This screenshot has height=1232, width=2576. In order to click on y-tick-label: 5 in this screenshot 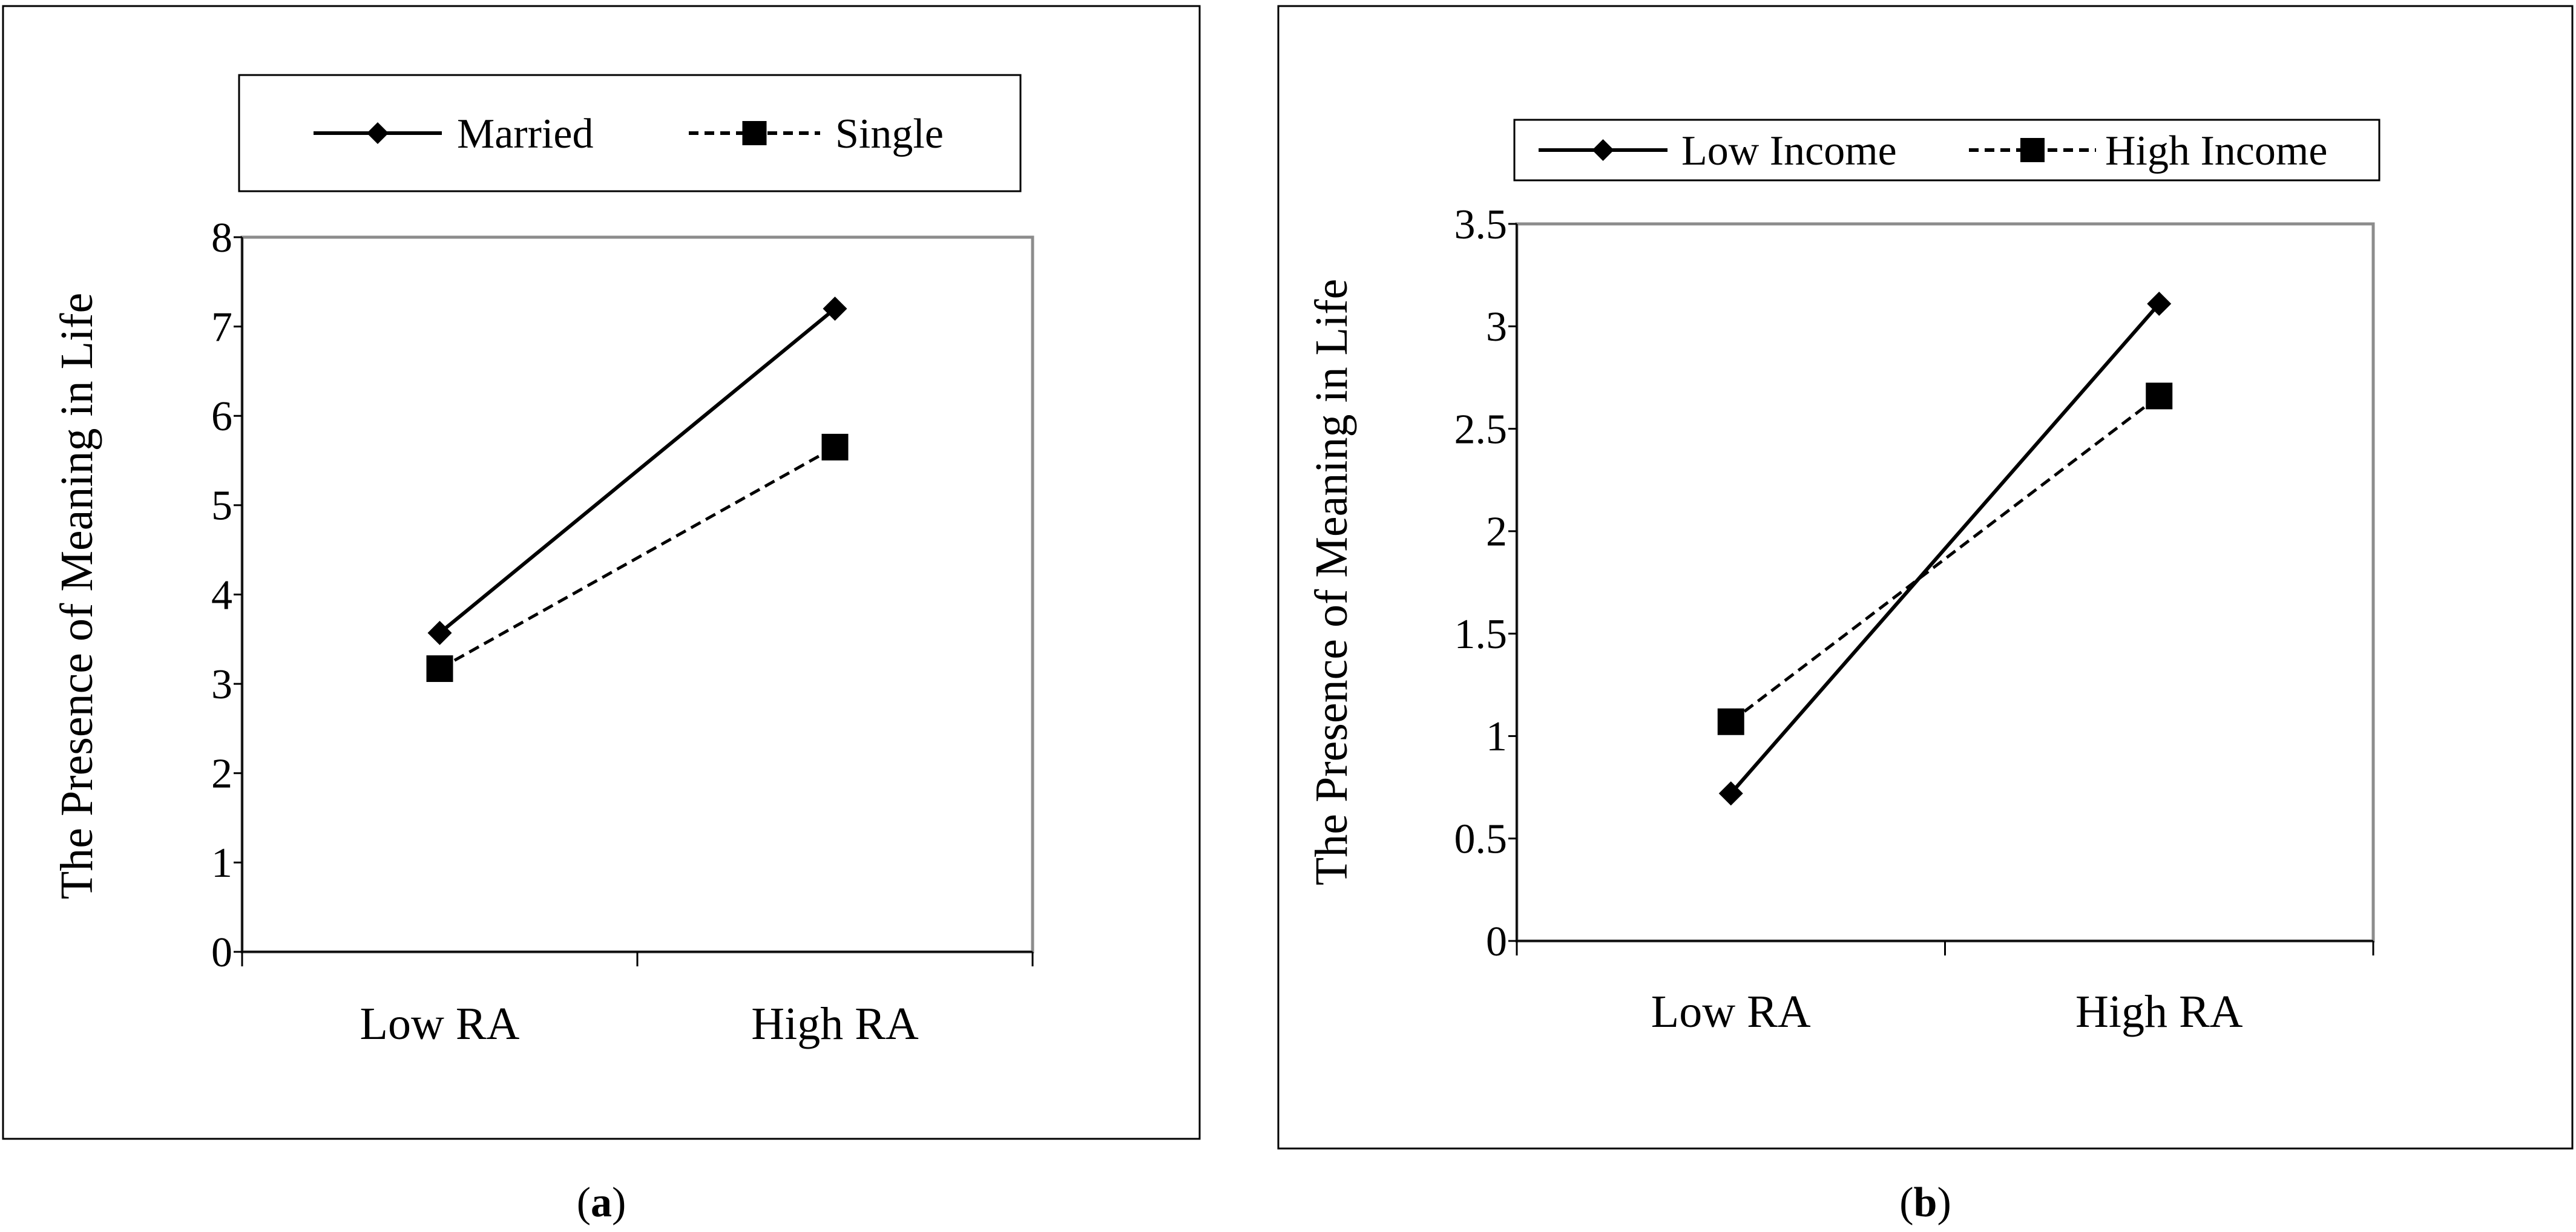, I will do `click(221, 506)`.